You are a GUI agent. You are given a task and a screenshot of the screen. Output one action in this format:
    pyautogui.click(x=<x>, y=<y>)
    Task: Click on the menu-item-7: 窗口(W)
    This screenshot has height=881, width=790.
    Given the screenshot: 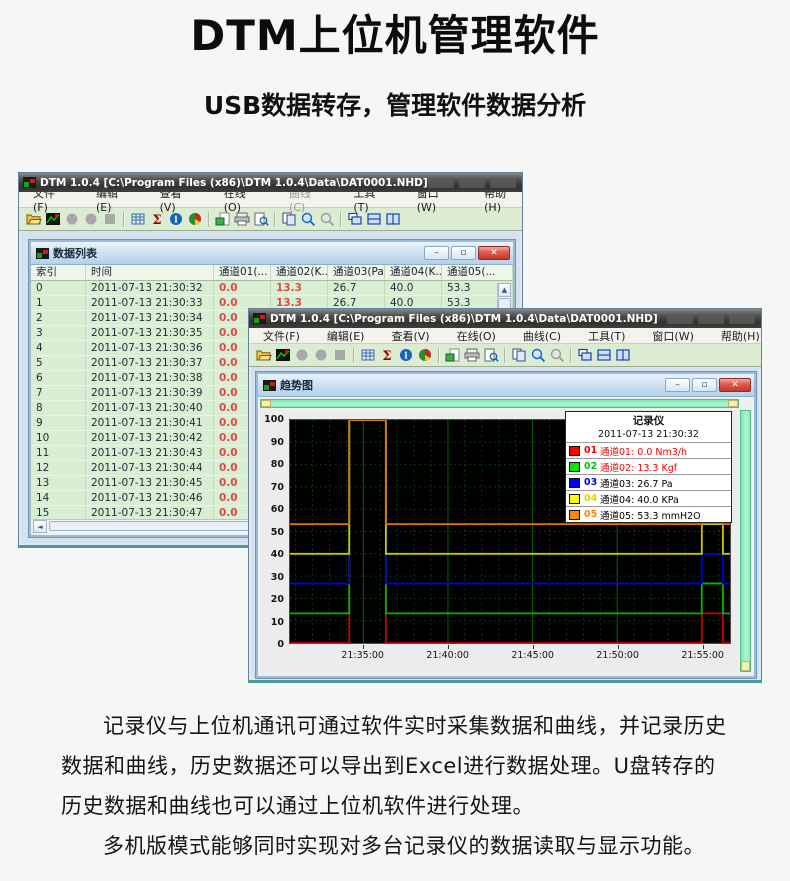 What is the action you would take?
    pyautogui.click(x=673, y=336)
    